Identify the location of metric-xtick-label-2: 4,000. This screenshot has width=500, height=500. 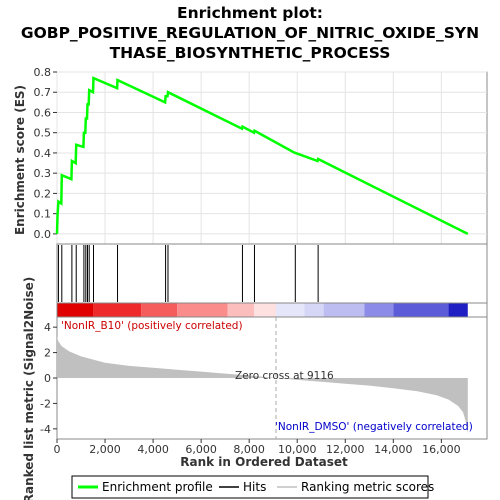
(153, 449).